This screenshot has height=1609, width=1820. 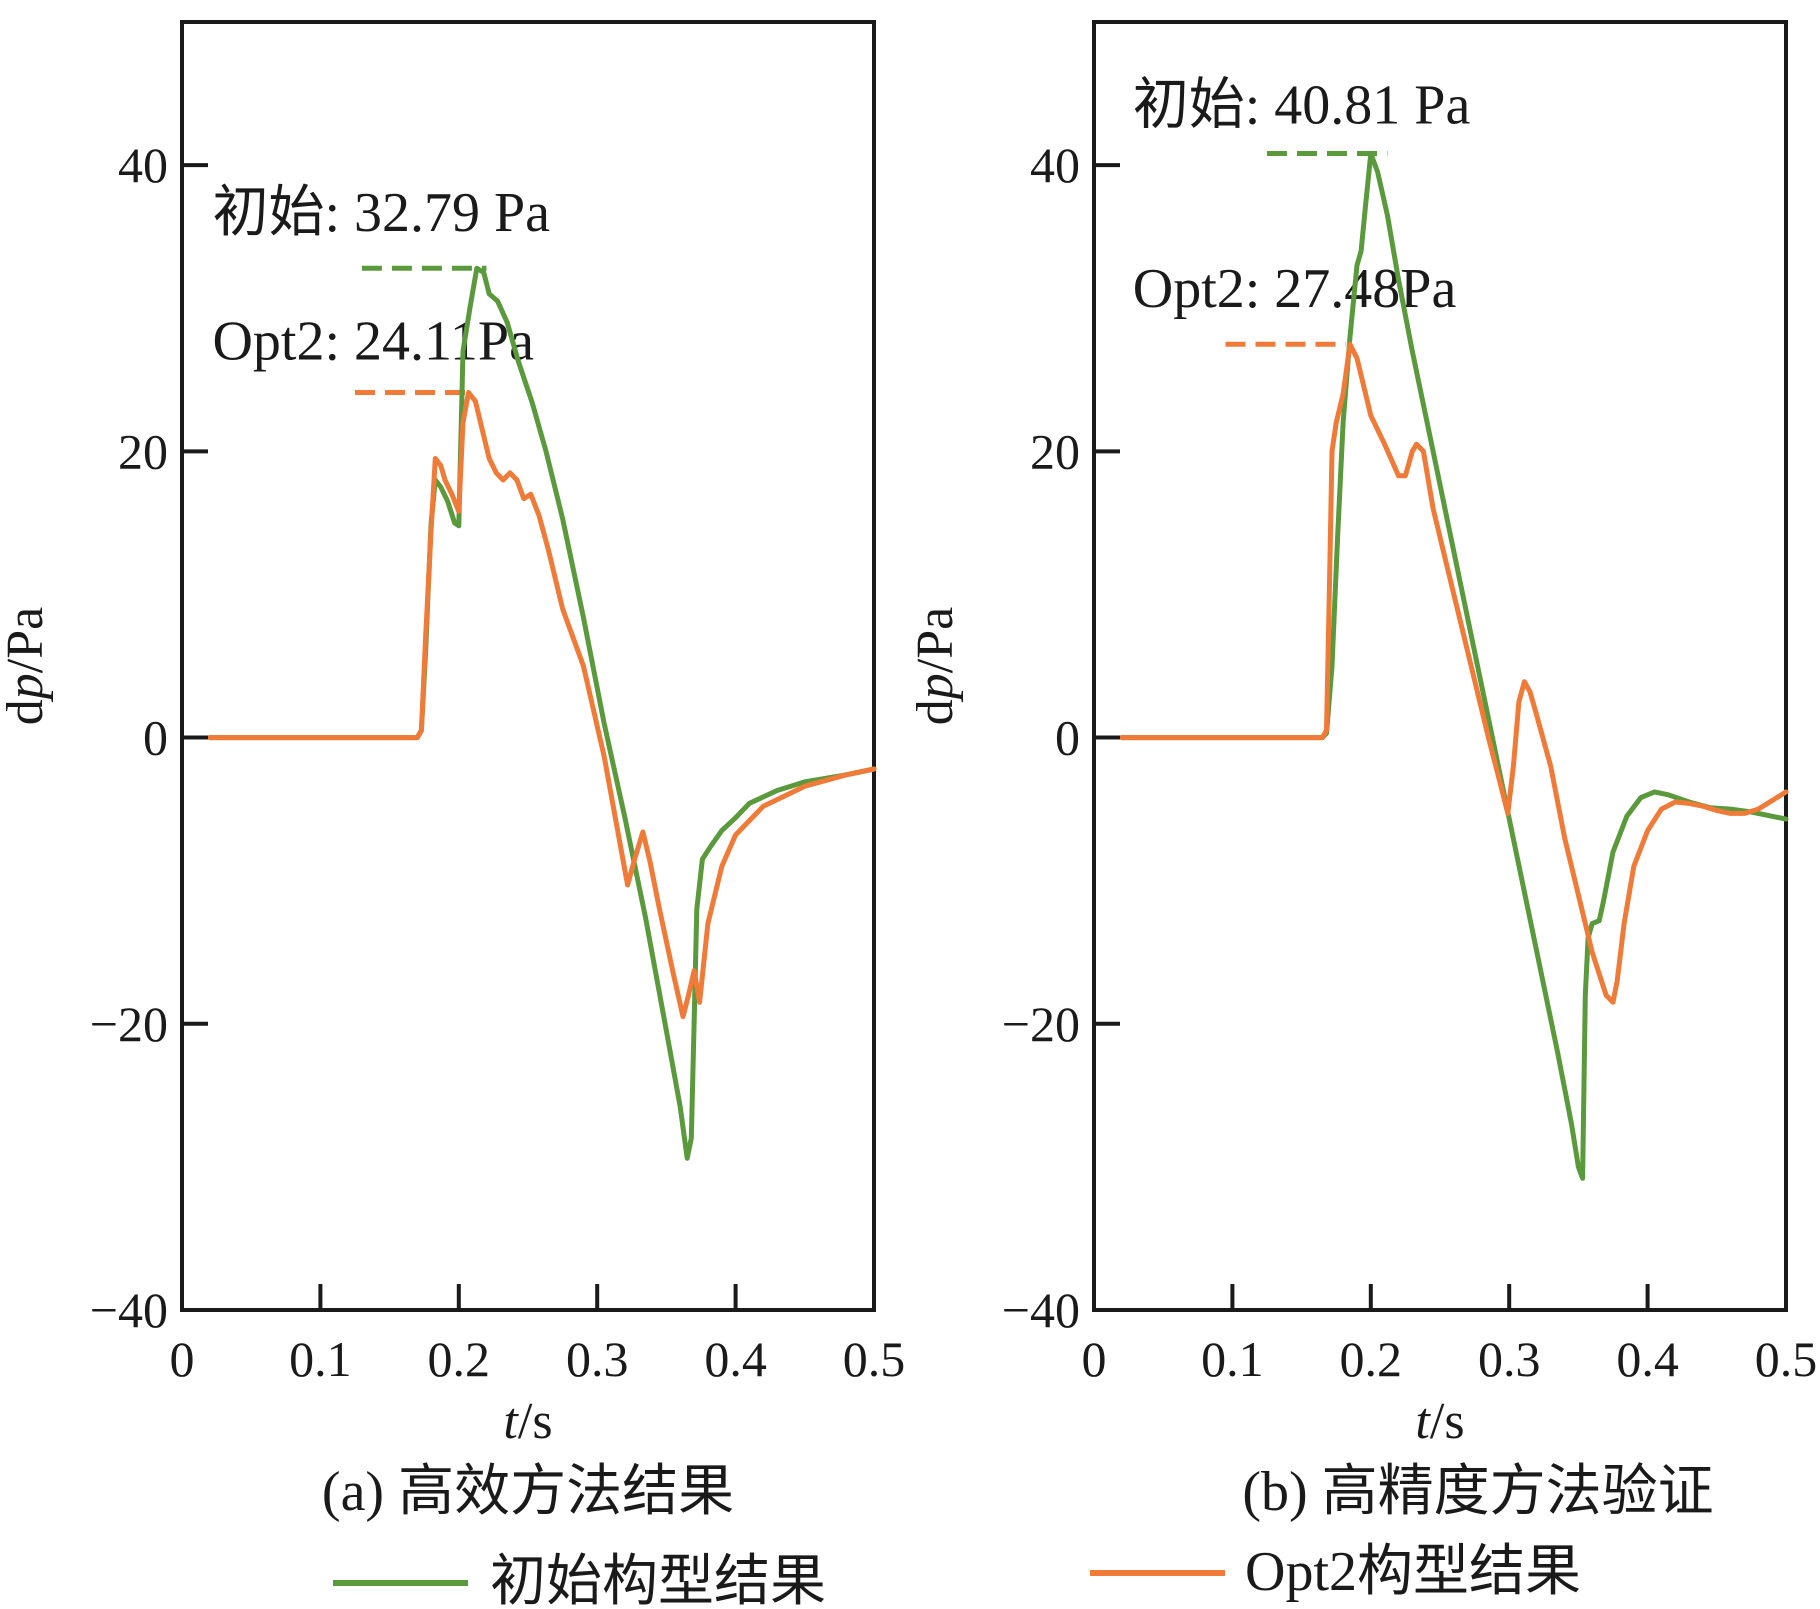 What do you see at coordinates (735, 1359) in the screenshot?
I see `panel-a-x-tick-label: 0.4` at bounding box center [735, 1359].